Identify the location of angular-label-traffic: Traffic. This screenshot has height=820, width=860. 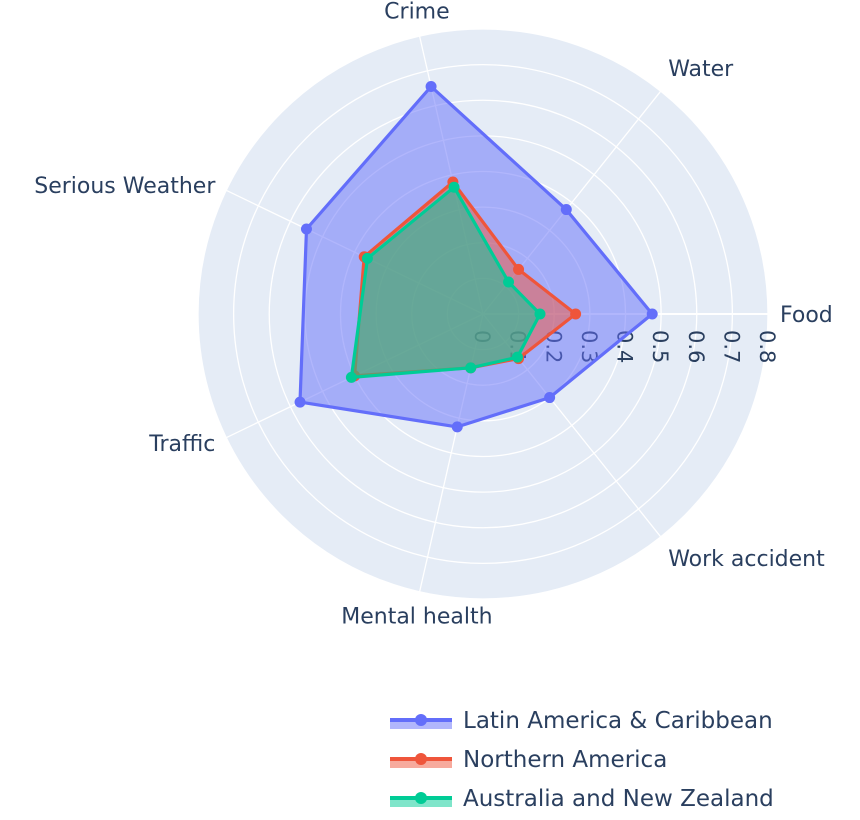
(181, 444).